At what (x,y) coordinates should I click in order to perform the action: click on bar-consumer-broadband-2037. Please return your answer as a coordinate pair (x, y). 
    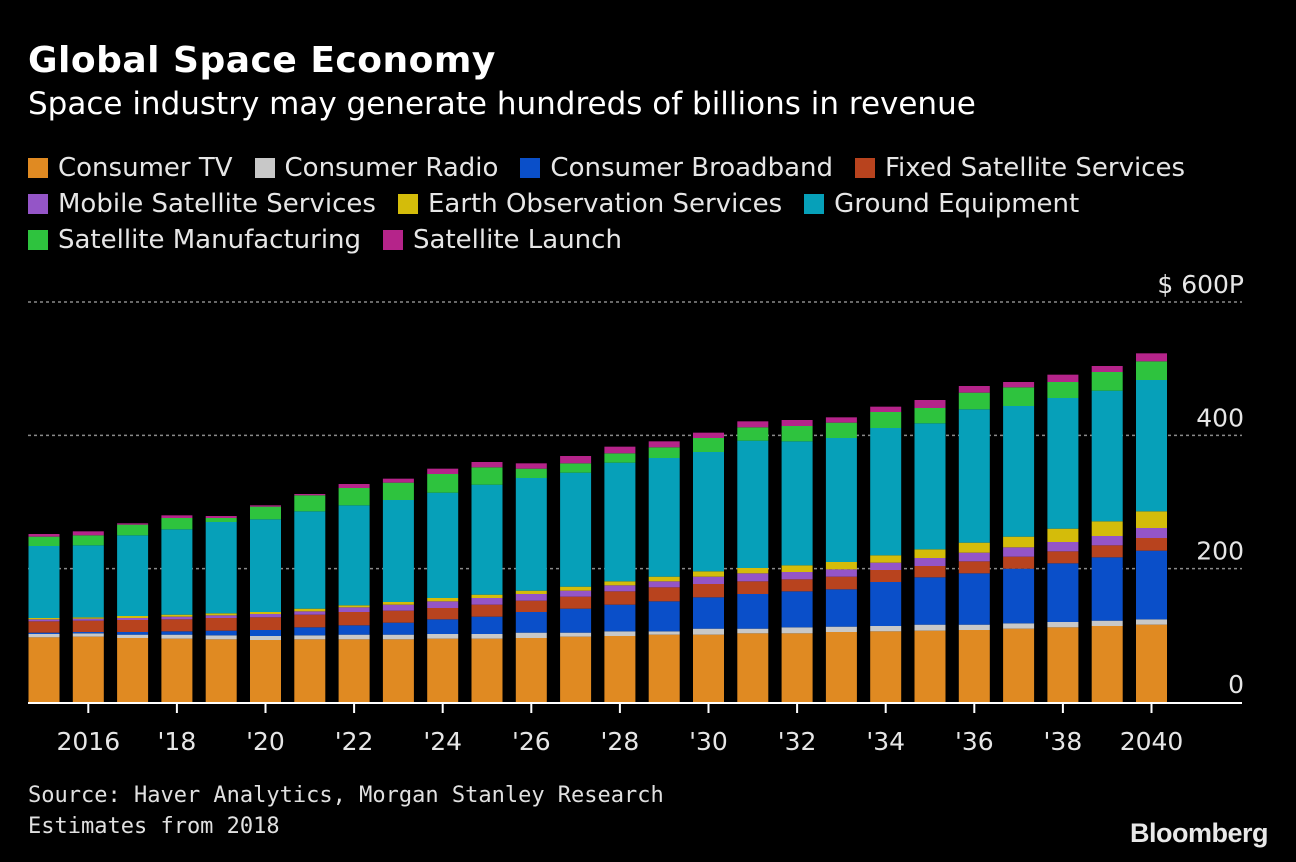
    Looking at the image, I should click on (1019, 596).